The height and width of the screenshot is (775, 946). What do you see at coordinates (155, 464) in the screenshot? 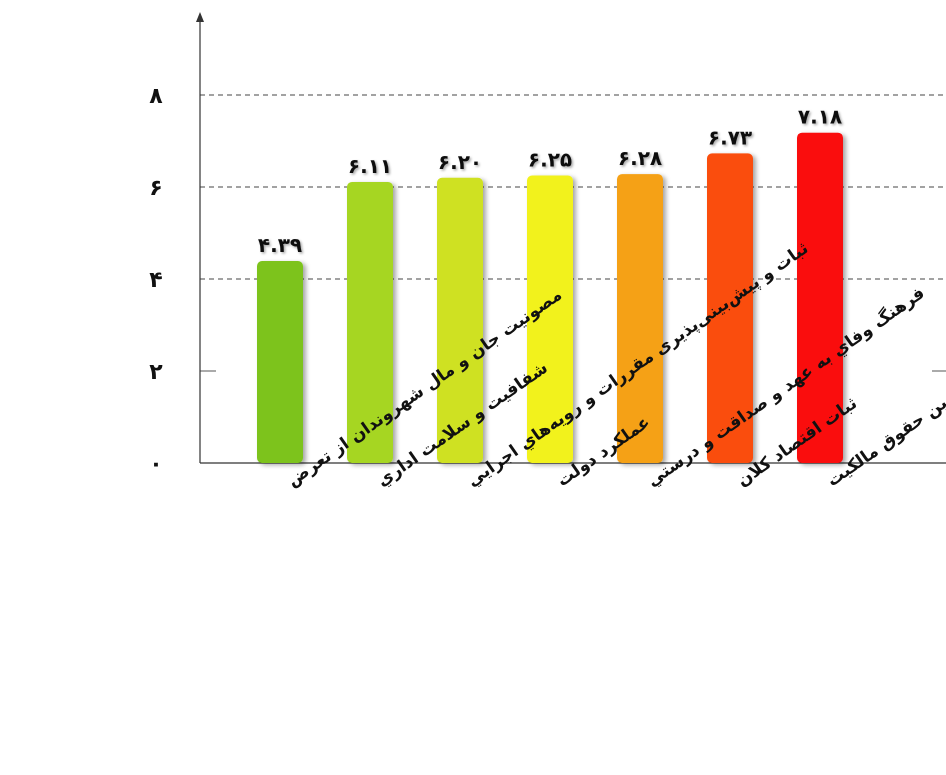
I see `y-tick-label: ۰` at bounding box center [155, 464].